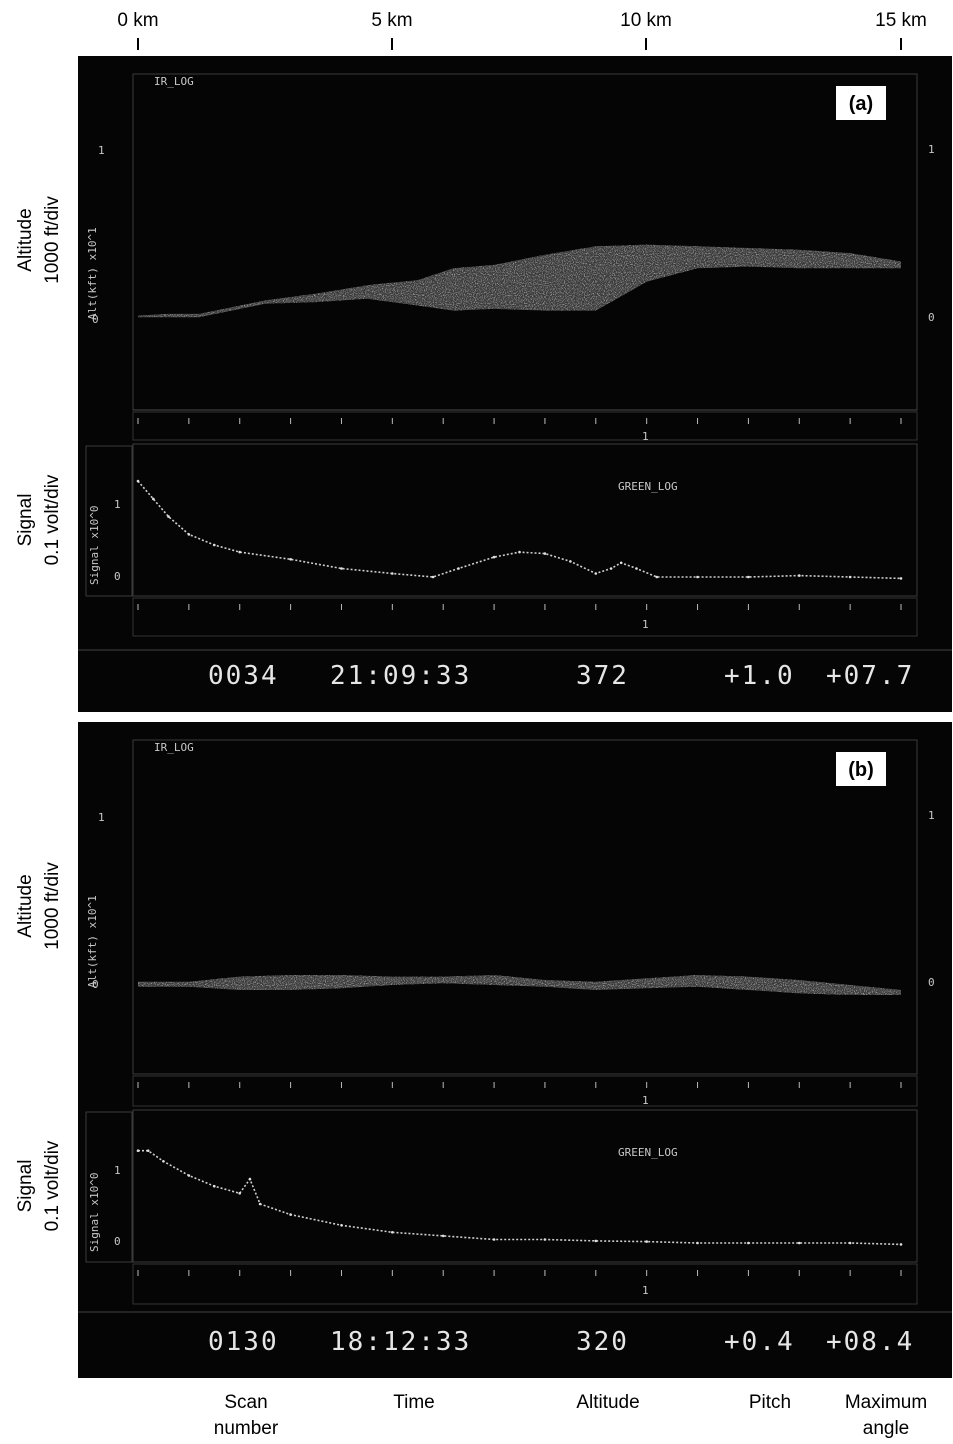 Image resolution: width=953 pixels, height=1444 pixels. I want to click on right-tick-bottom: 0, so click(931, 317).